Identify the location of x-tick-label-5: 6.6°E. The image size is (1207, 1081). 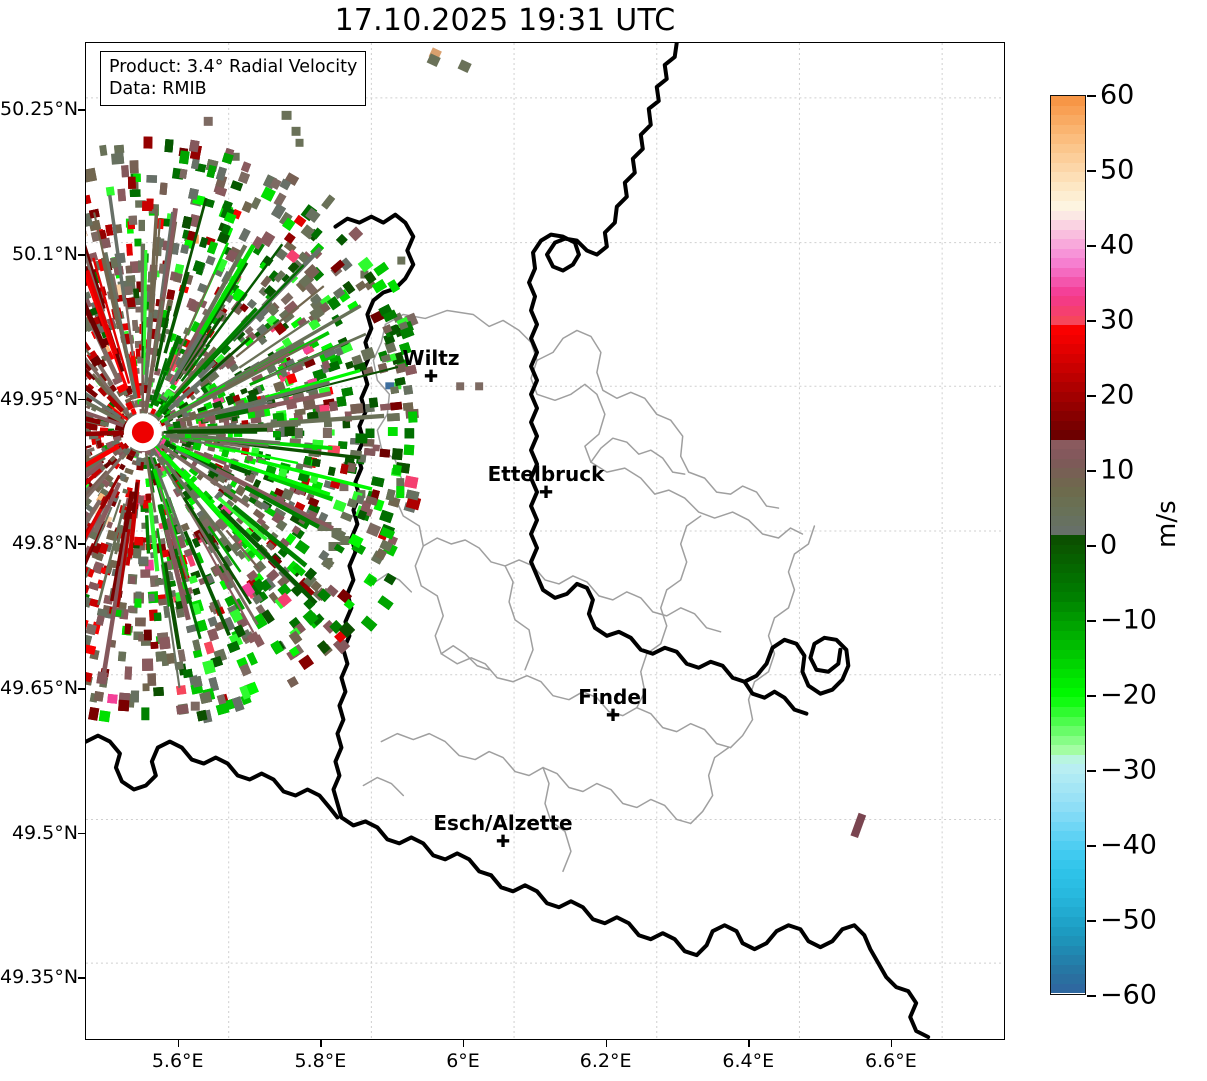
(891, 1061).